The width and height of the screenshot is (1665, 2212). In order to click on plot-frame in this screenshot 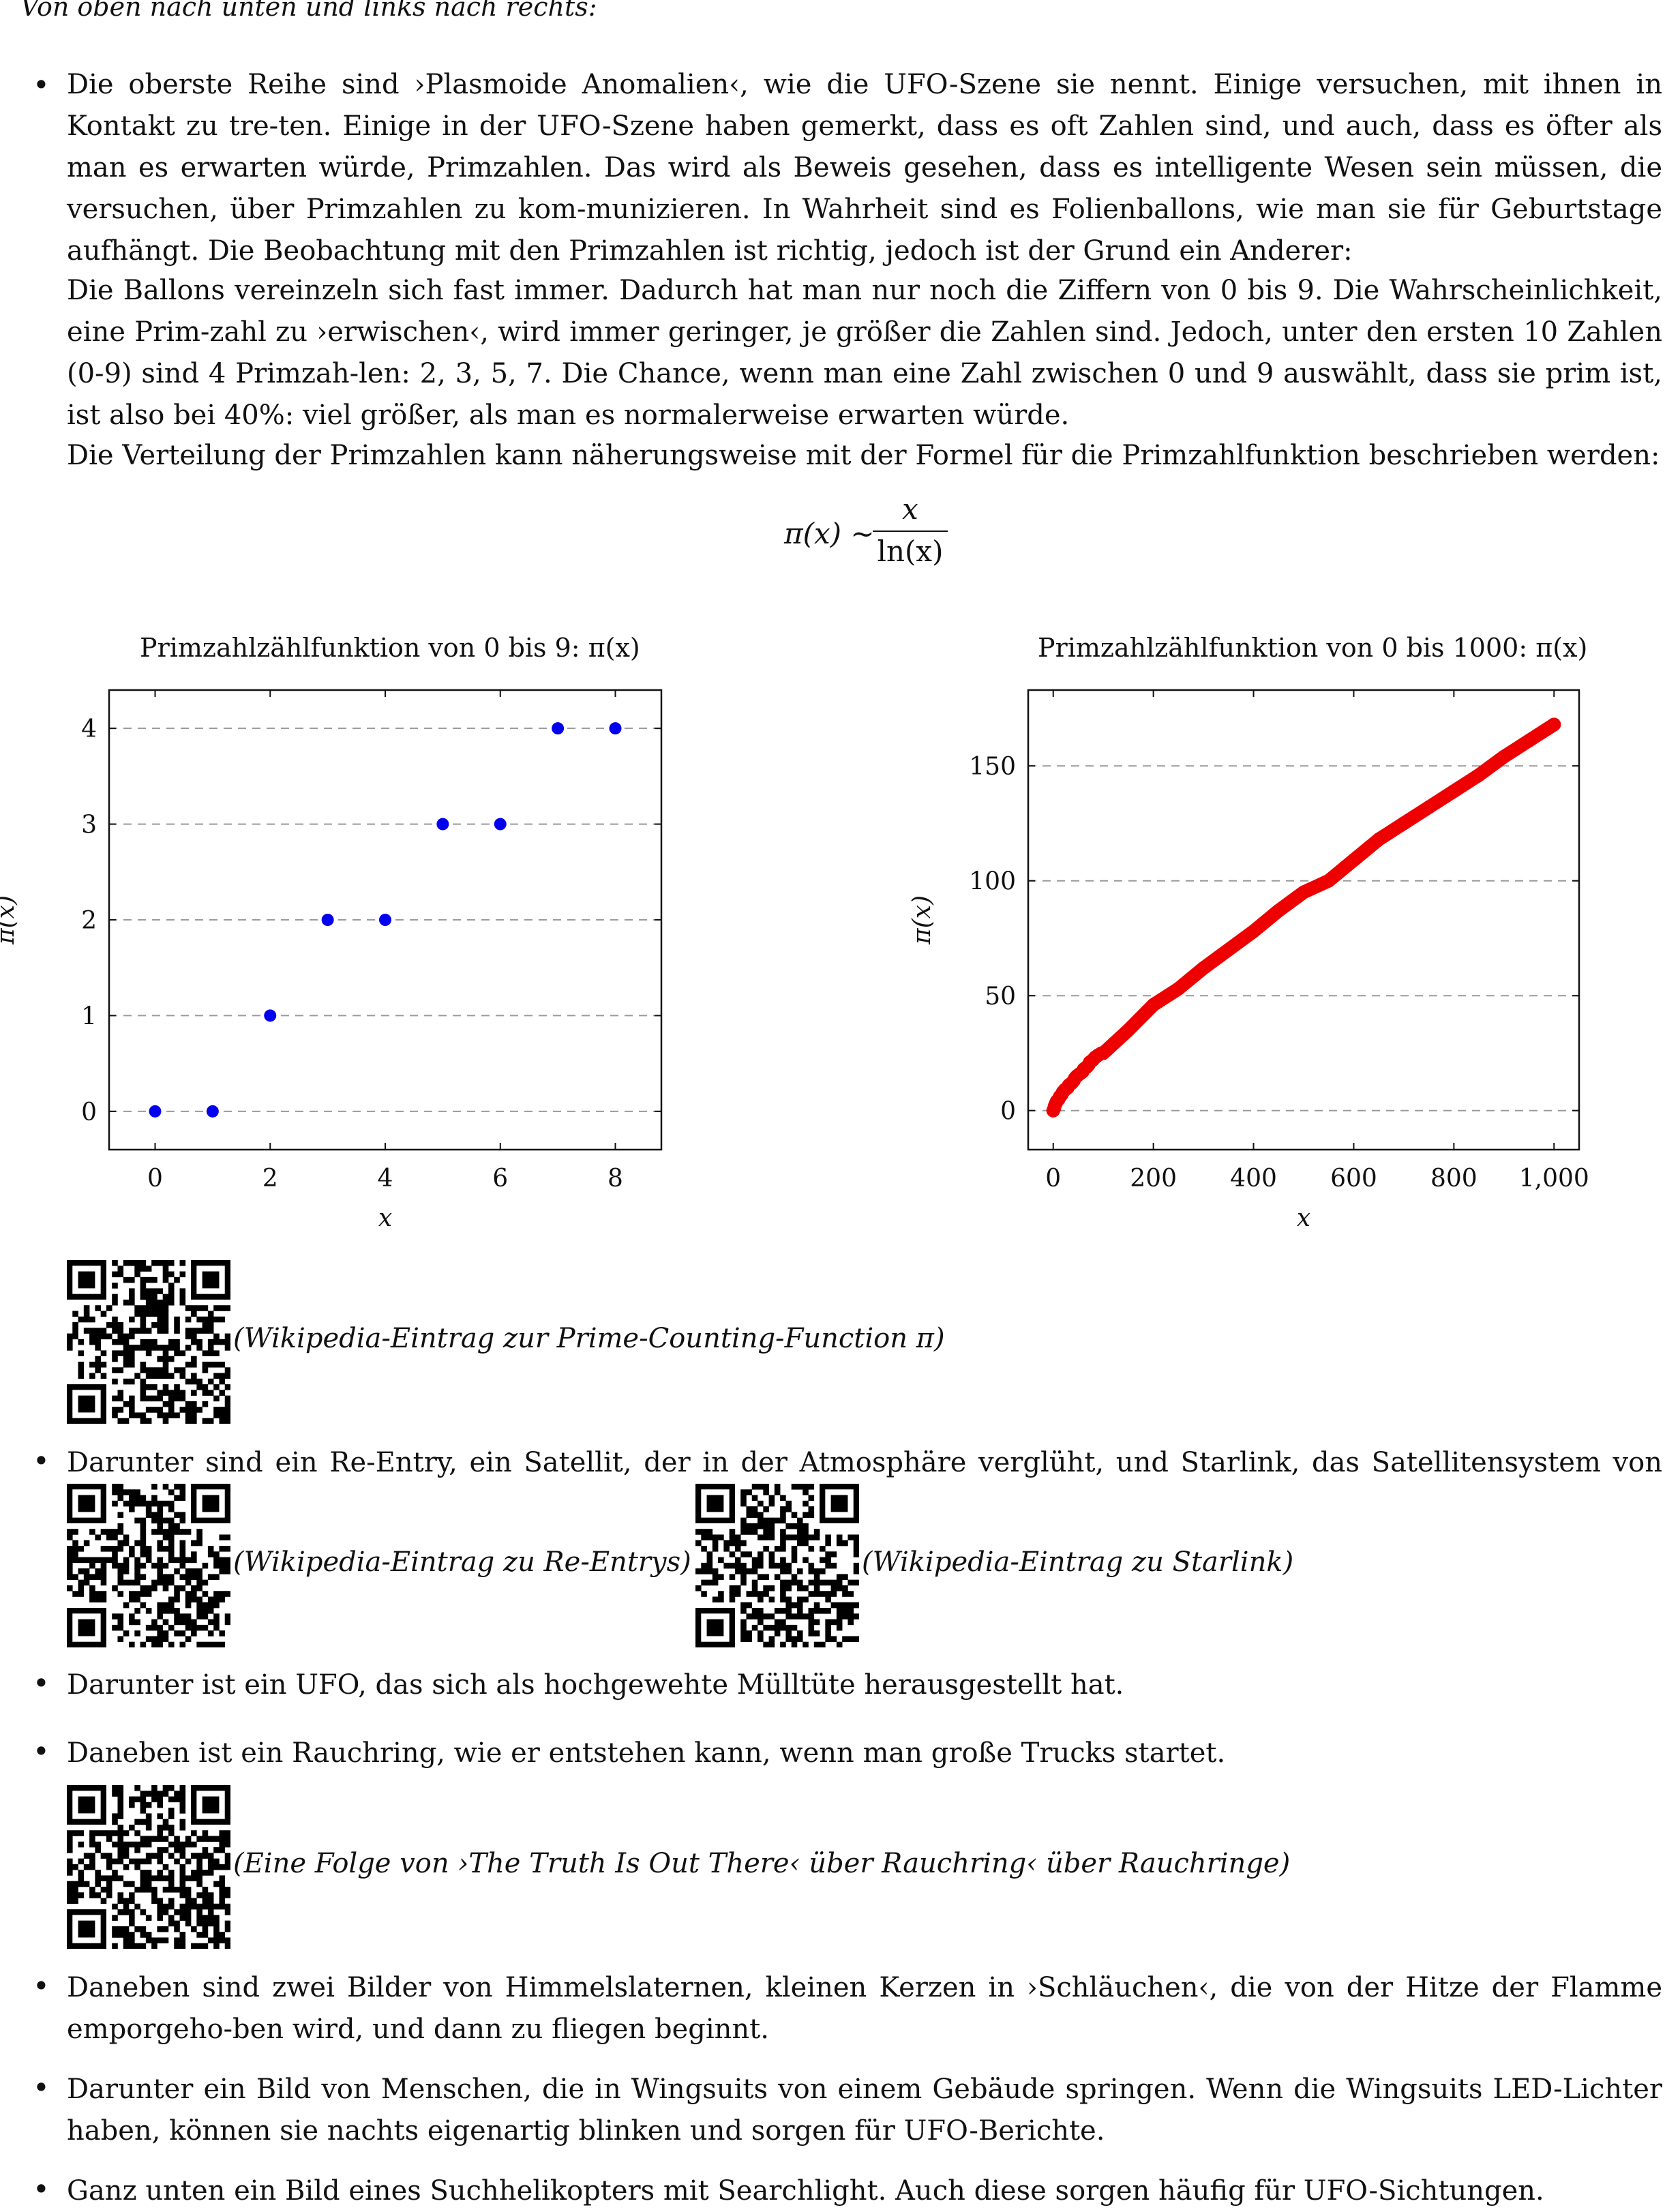, I will do `click(1303, 920)`.